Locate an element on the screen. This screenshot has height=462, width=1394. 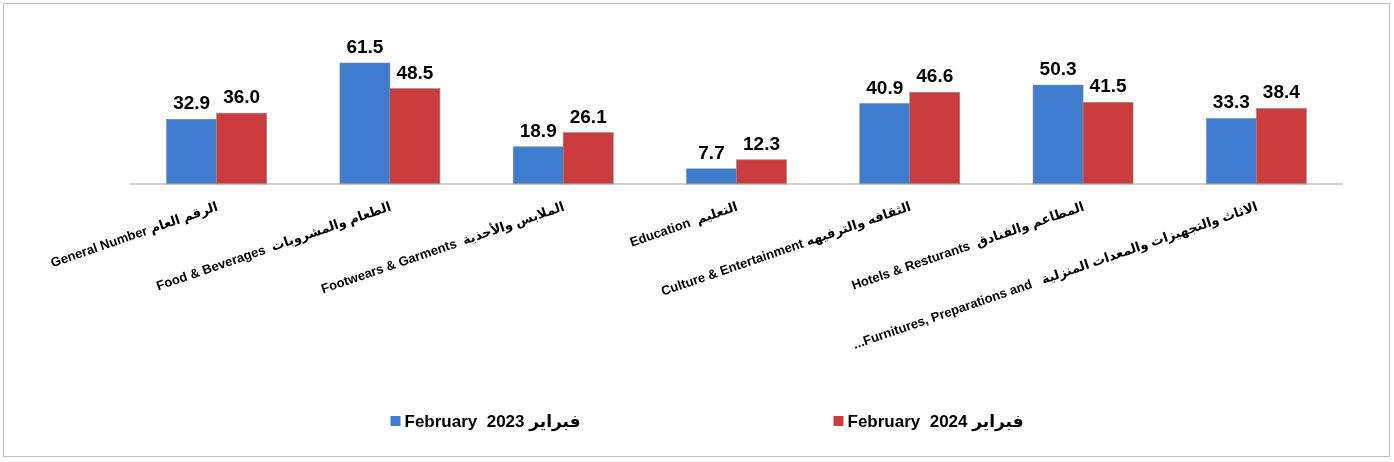
x-tick-label: Education التعليم is located at coordinates (683, 224).